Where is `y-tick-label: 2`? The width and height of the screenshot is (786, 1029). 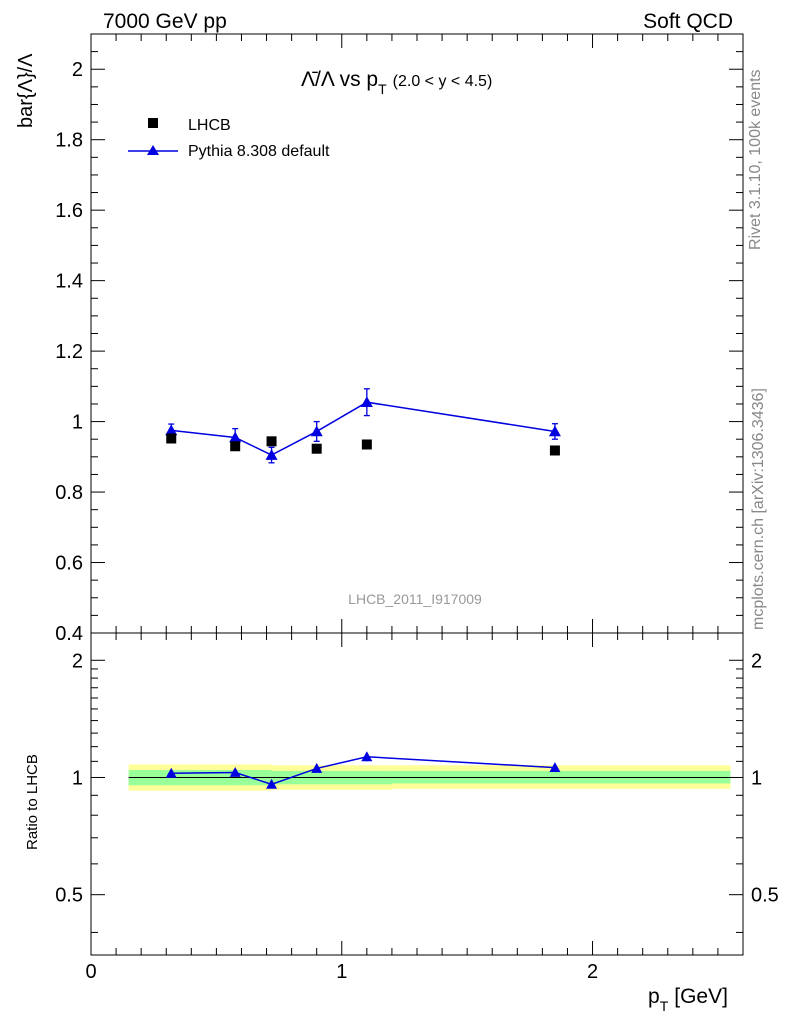
y-tick-label: 2 is located at coordinates (77, 70).